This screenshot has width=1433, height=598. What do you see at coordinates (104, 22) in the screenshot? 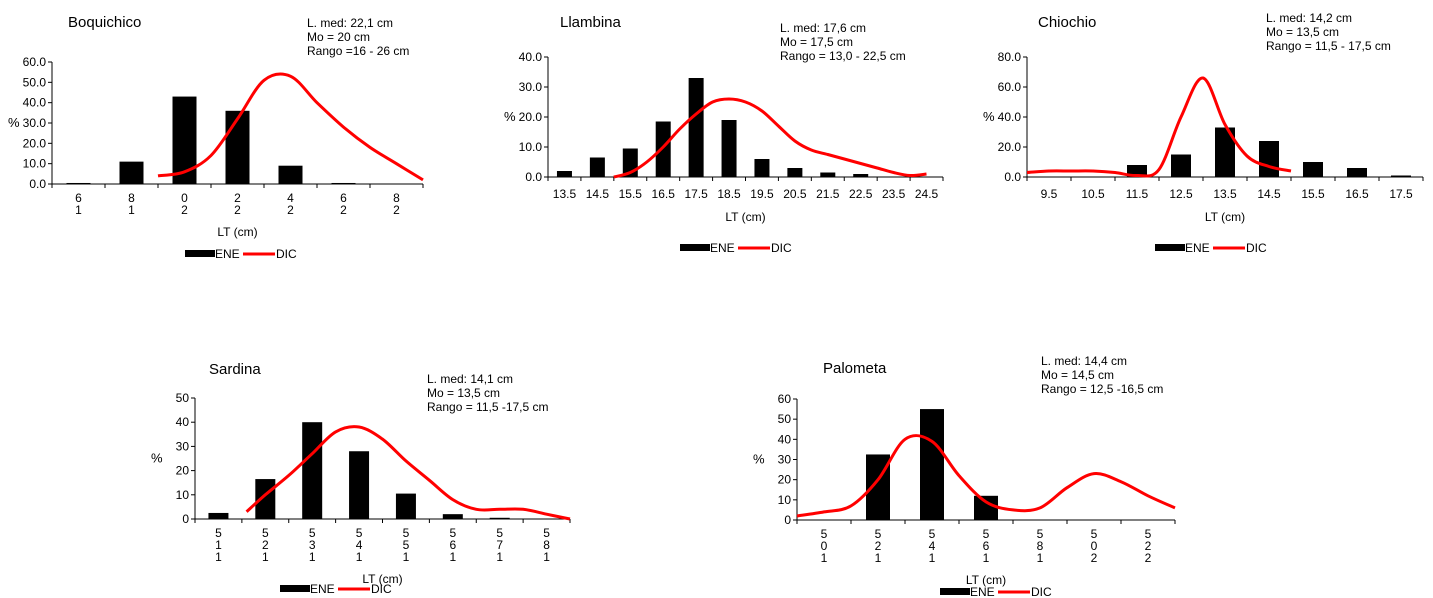
I see `chart-title: Boquichico` at bounding box center [104, 22].